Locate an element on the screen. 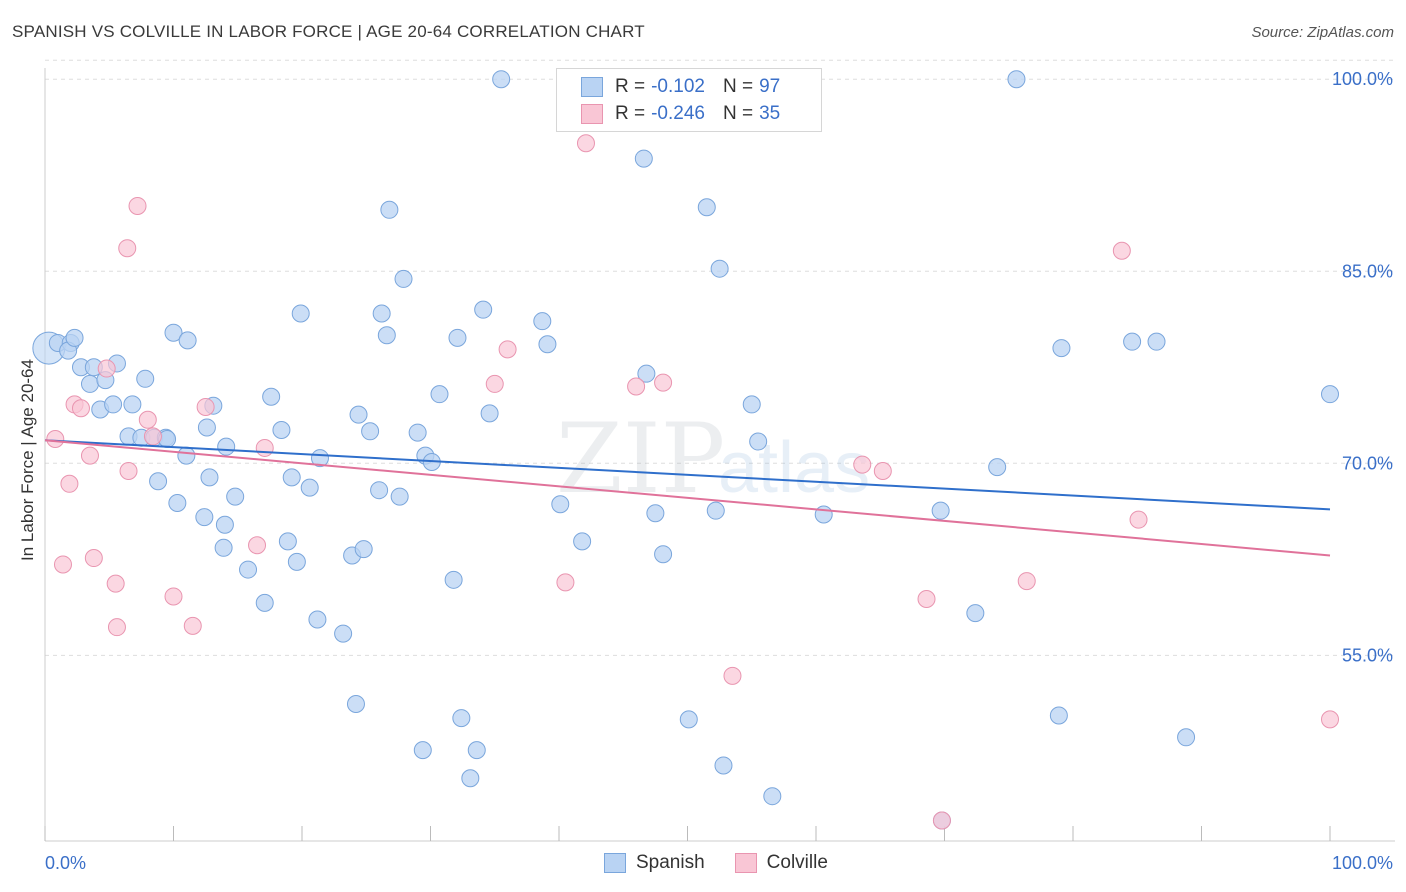 The height and width of the screenshot is (892, 1406). y-tick-label: 100.0% is located at coordinates (1362, 79).